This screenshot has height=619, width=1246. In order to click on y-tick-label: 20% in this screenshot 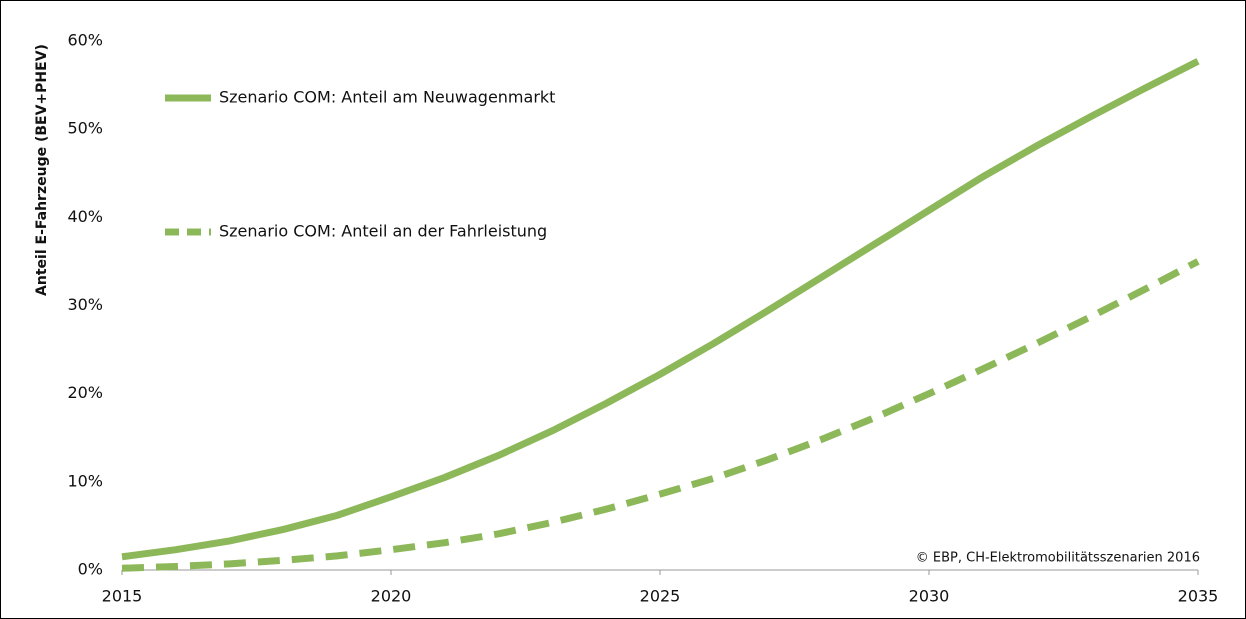, I will do `click(85, 392)`.